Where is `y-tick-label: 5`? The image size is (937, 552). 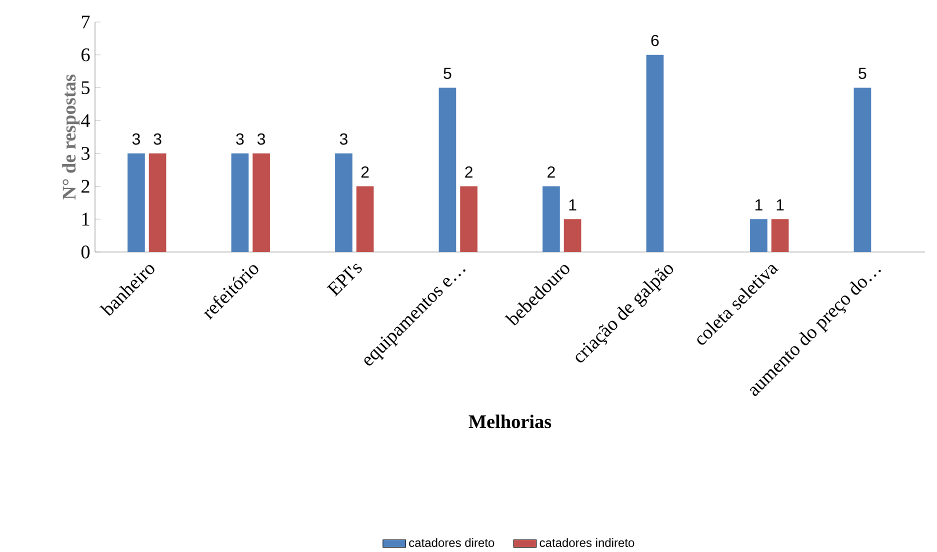 y-tick-label: 5 is located at coordinates (86, 87).